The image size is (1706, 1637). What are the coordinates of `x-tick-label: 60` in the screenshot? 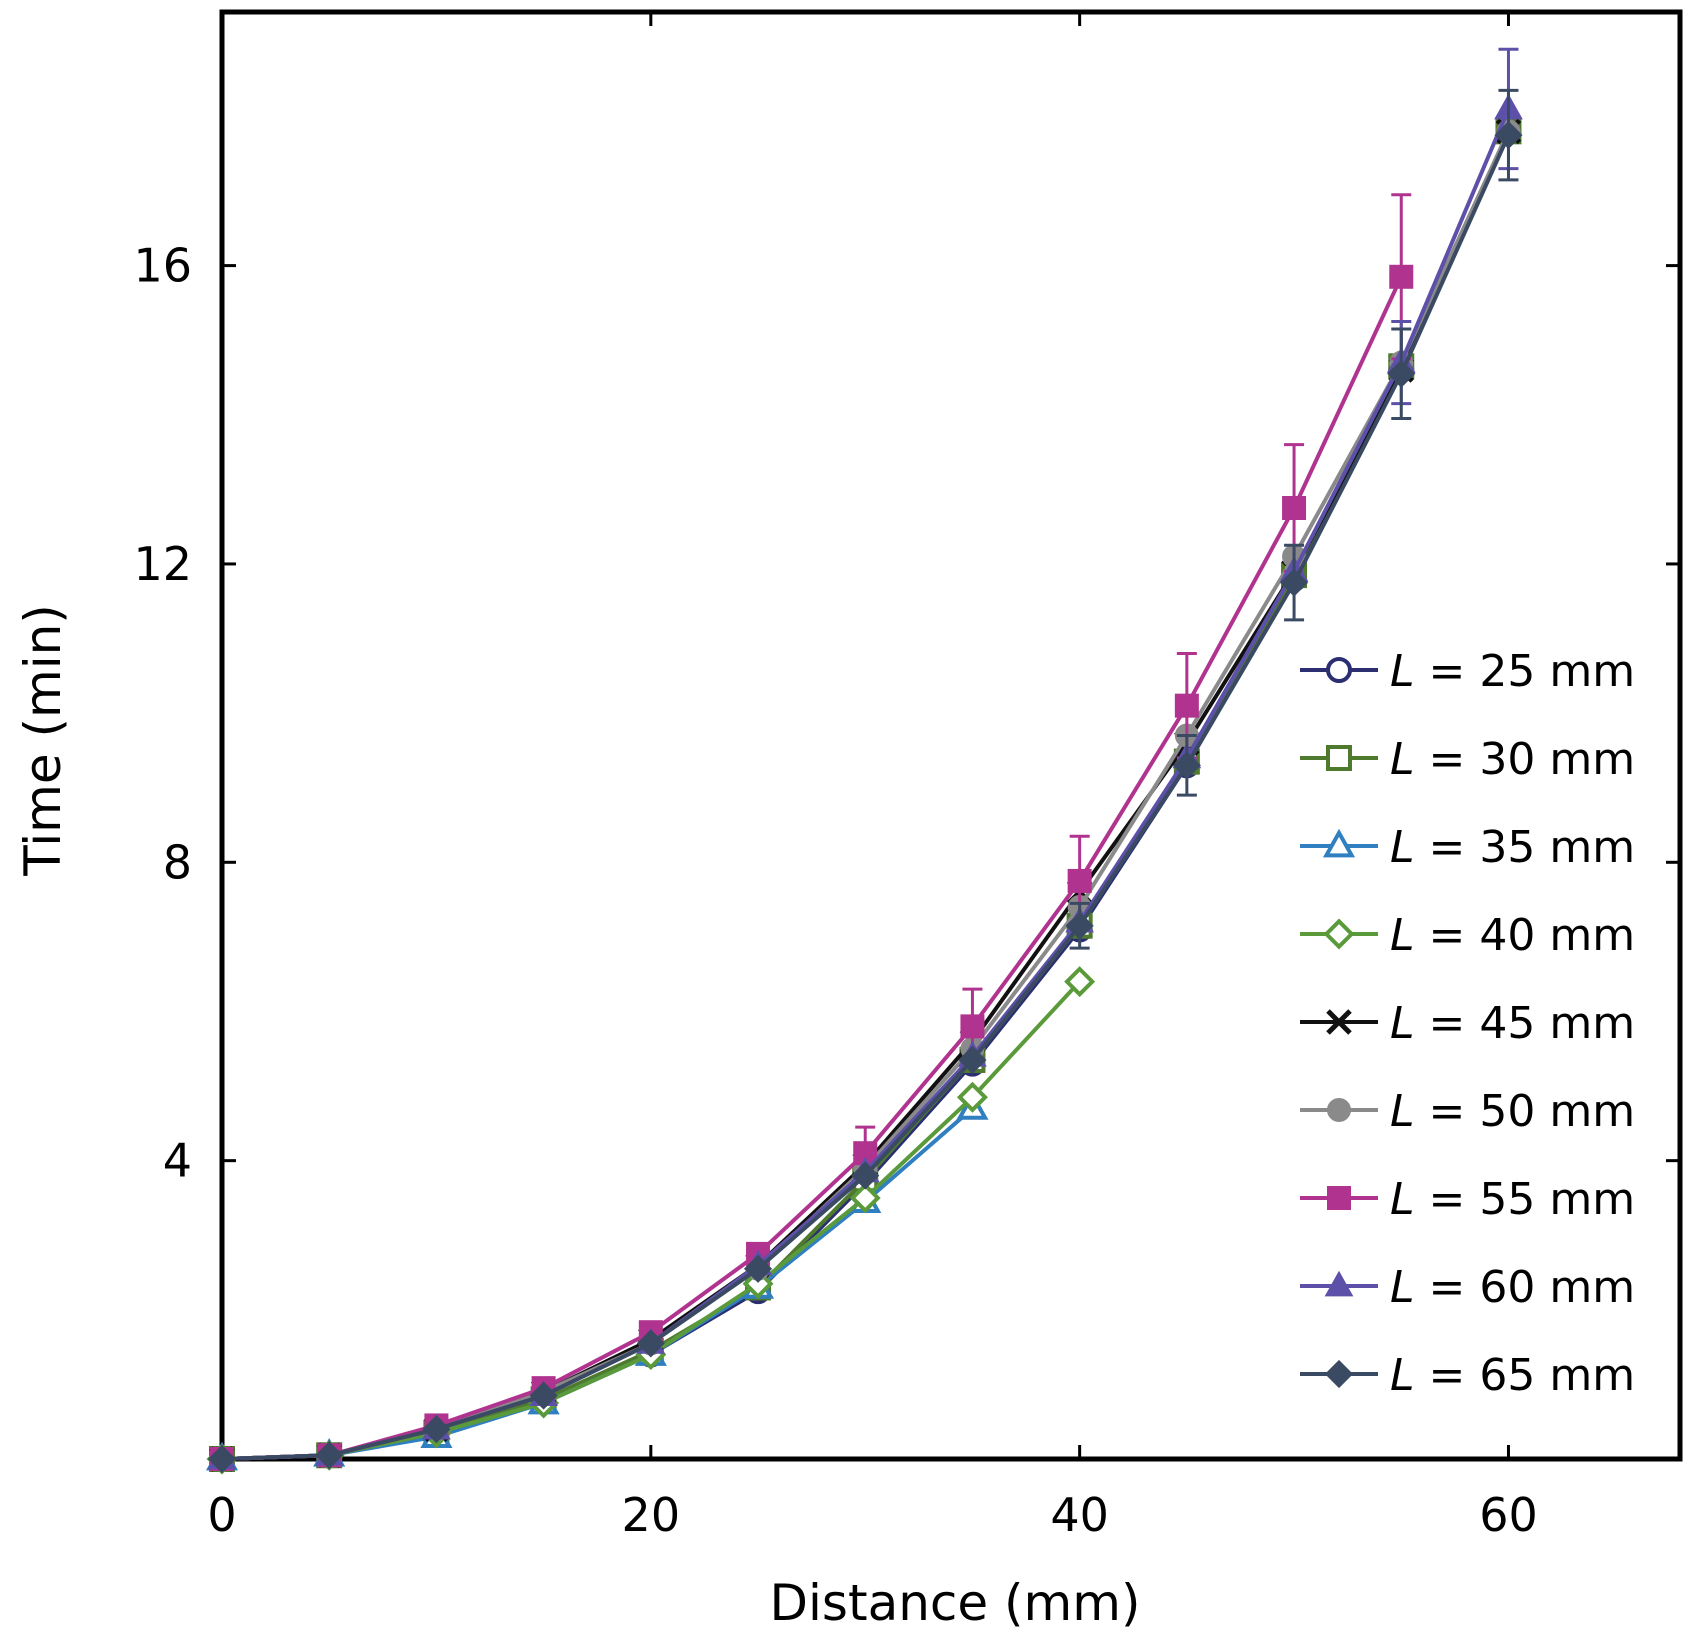 It's located at (1508, 1515).